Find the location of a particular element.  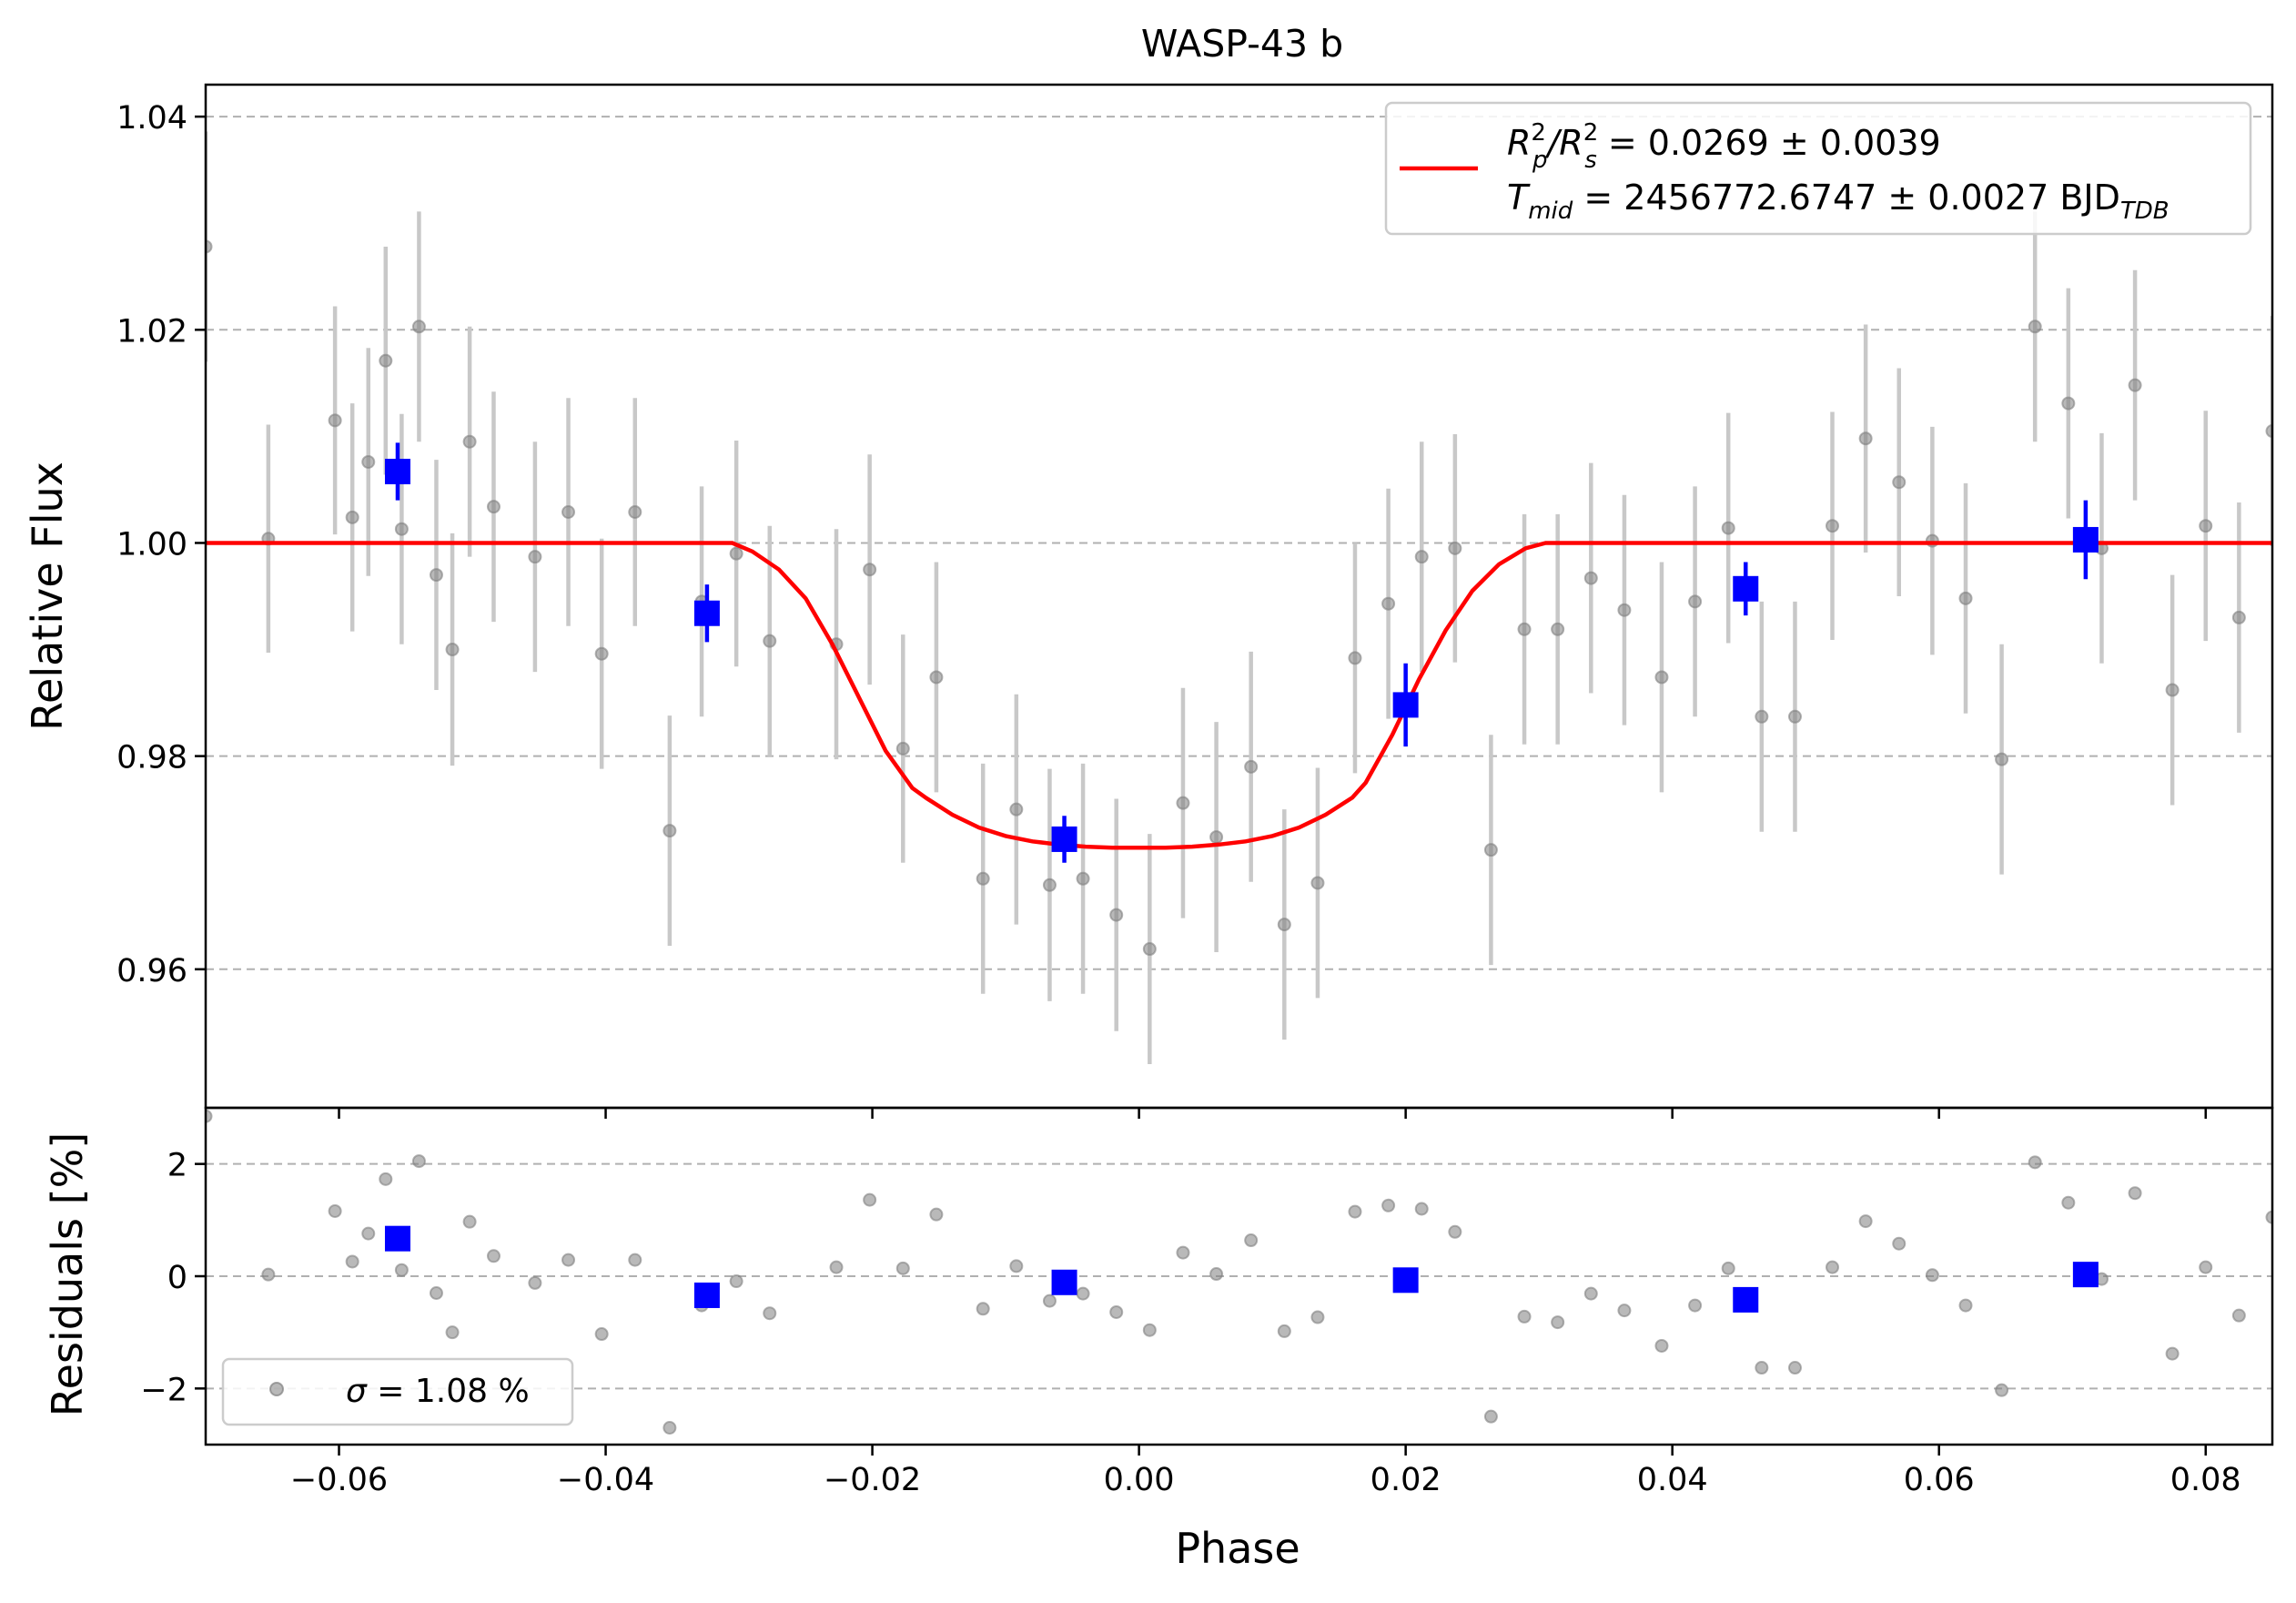

residuals-y-tick-label: 0 is located at coordinates (177, 1278).